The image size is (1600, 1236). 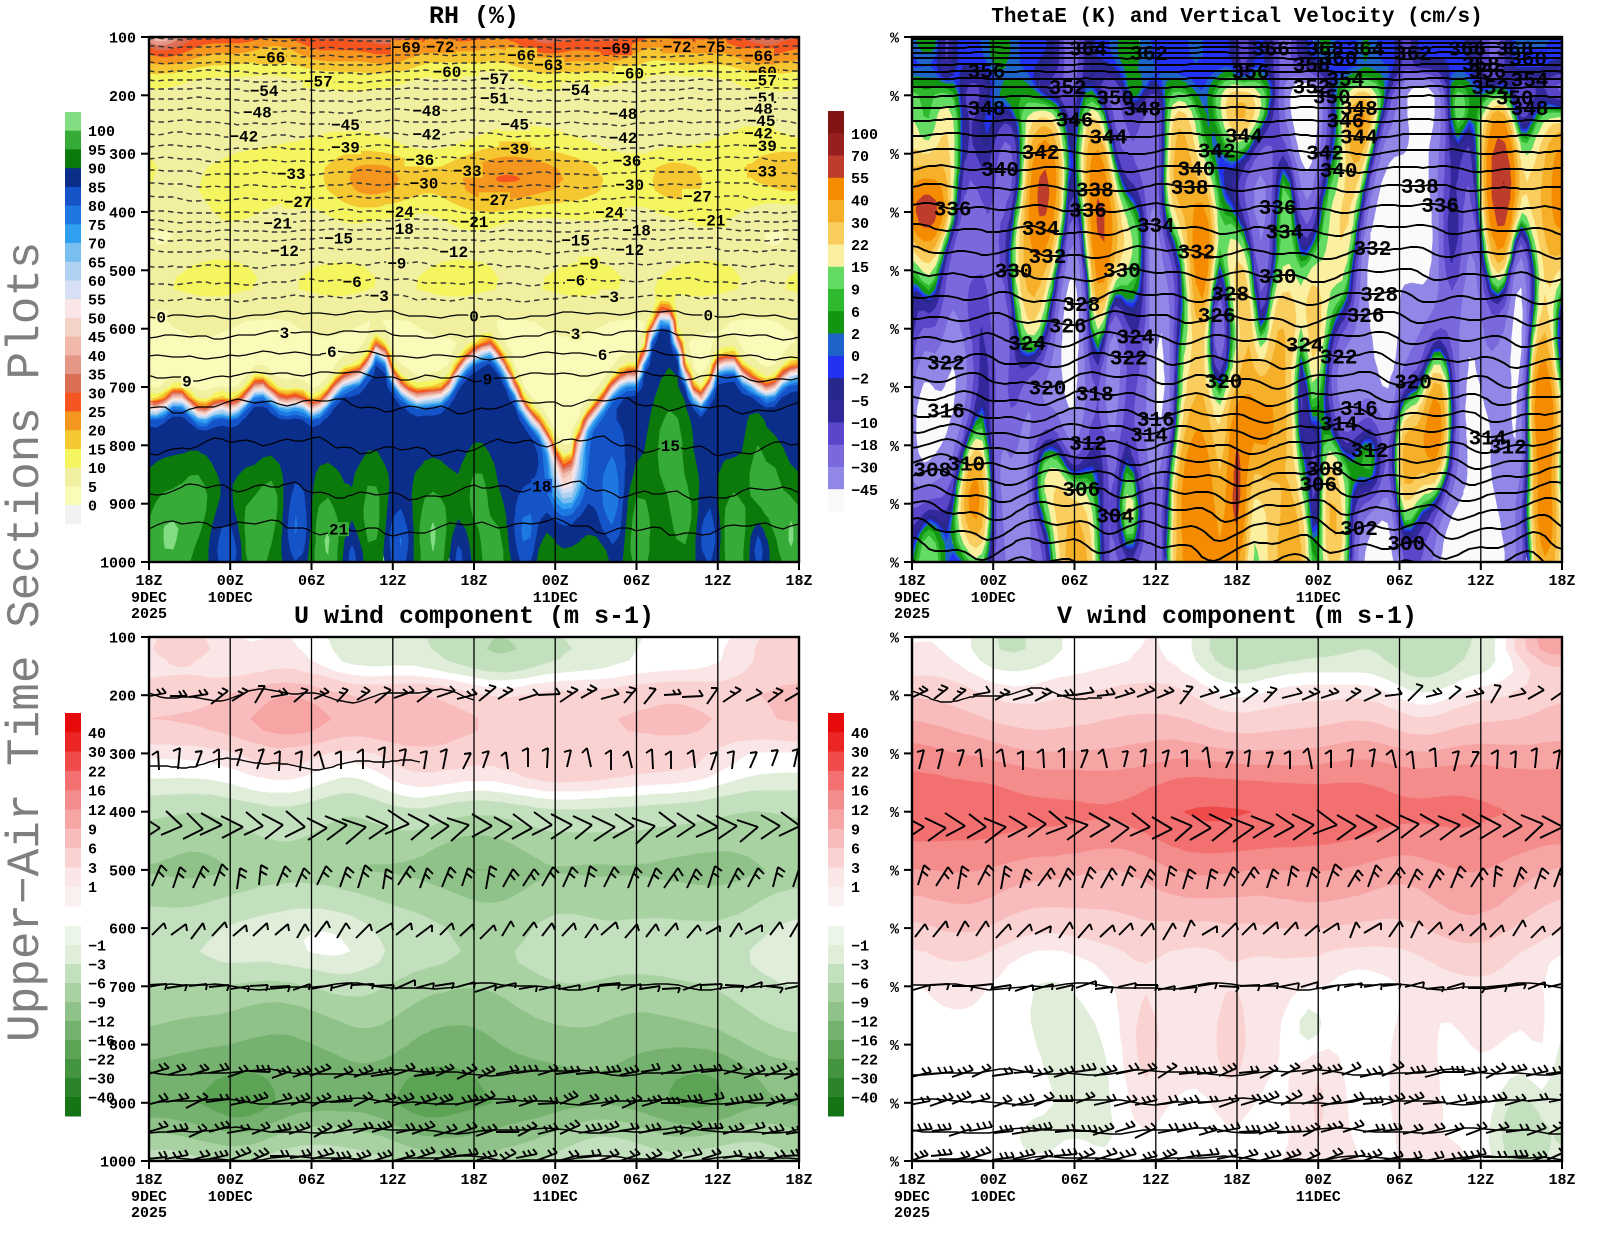 What do you see at coordinates (1312, 89) in the screenshot?
I see `svg-text: 352` at bounding box center [1312, 89].